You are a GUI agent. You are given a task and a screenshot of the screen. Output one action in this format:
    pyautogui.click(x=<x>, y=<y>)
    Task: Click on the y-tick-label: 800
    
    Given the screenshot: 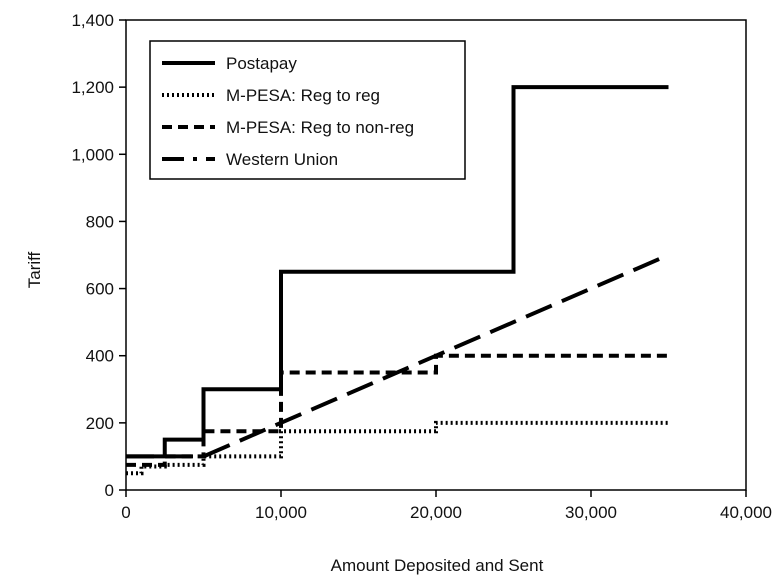 What is the action you would take?
    pyautogui.click(x=100, y=221)
    